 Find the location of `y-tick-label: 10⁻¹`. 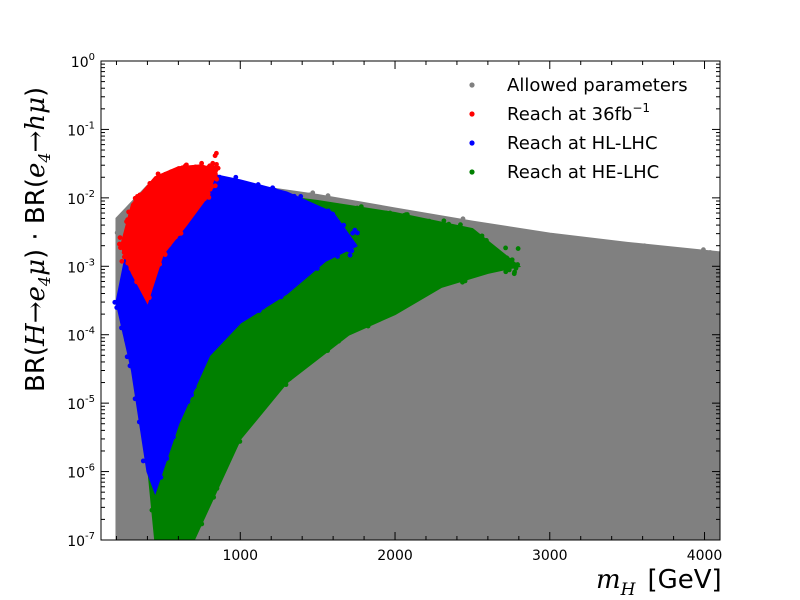

y-tick-label: 10⁻¹ is located at coordinates (81, 129).